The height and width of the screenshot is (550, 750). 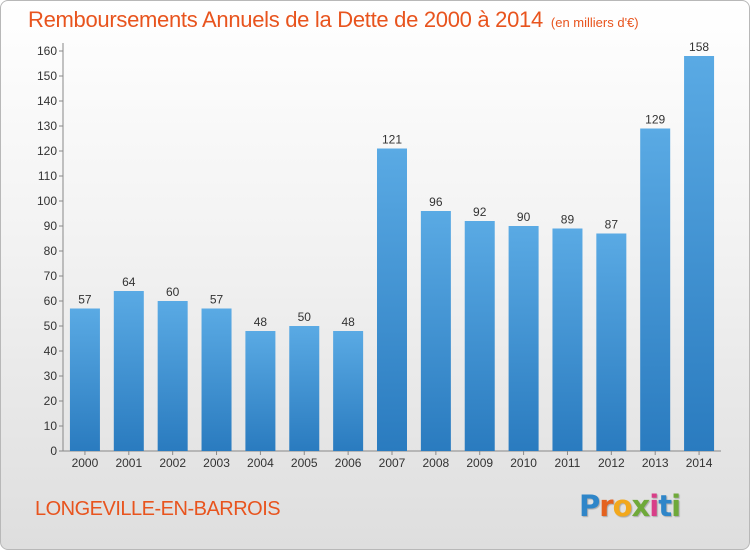 I want to click on x-tick-label: 2008, so click(x=436, y=463).